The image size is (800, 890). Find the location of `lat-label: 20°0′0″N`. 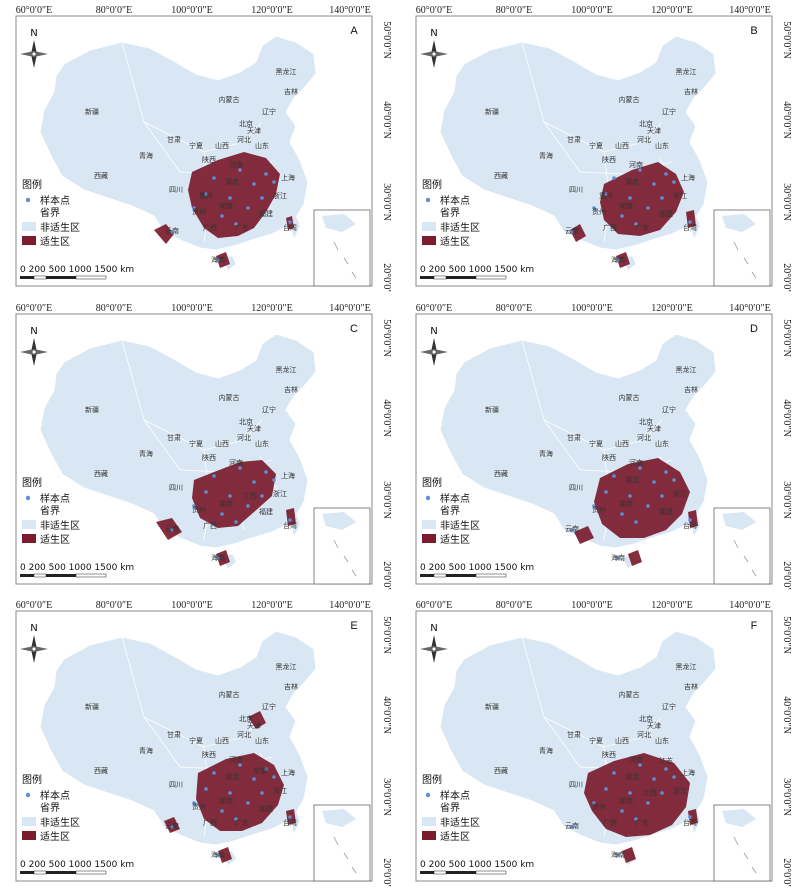

lat-label: 20°0′0″N is located at coordinates (786, 872).